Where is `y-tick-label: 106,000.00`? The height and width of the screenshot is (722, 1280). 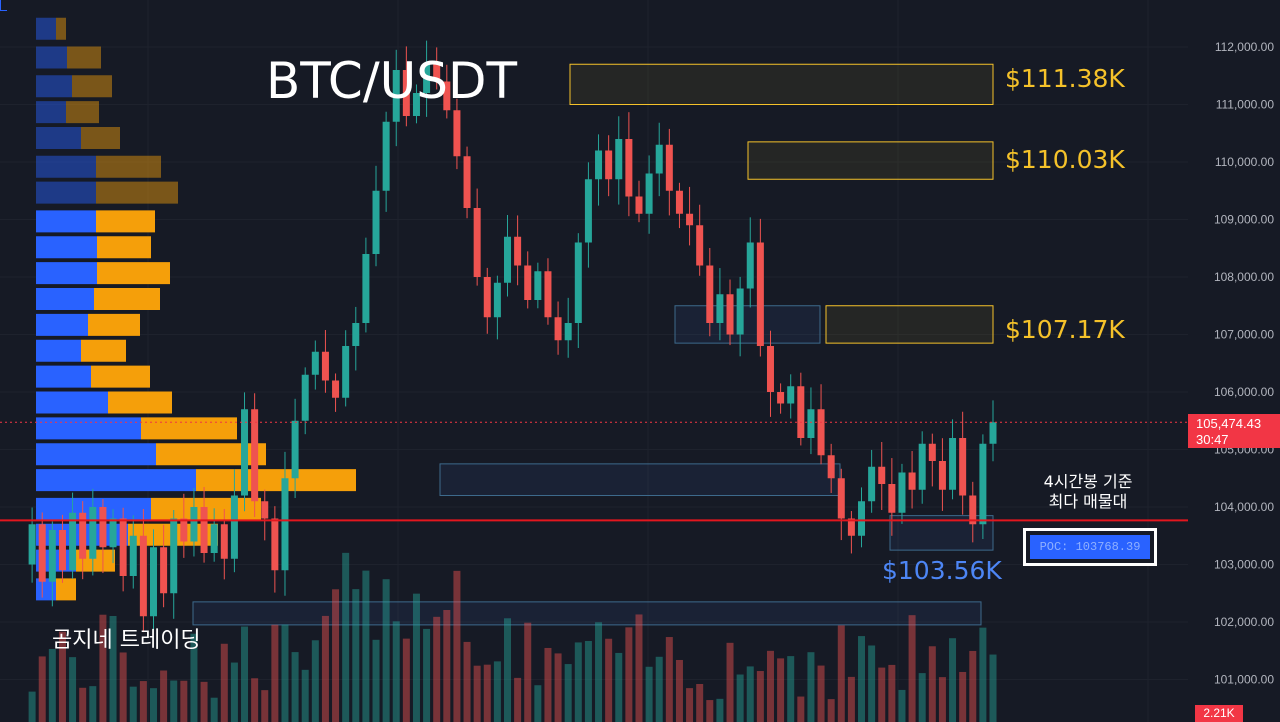
y-tick-label: 106,000.00 is located at coordinates (1244, 392).